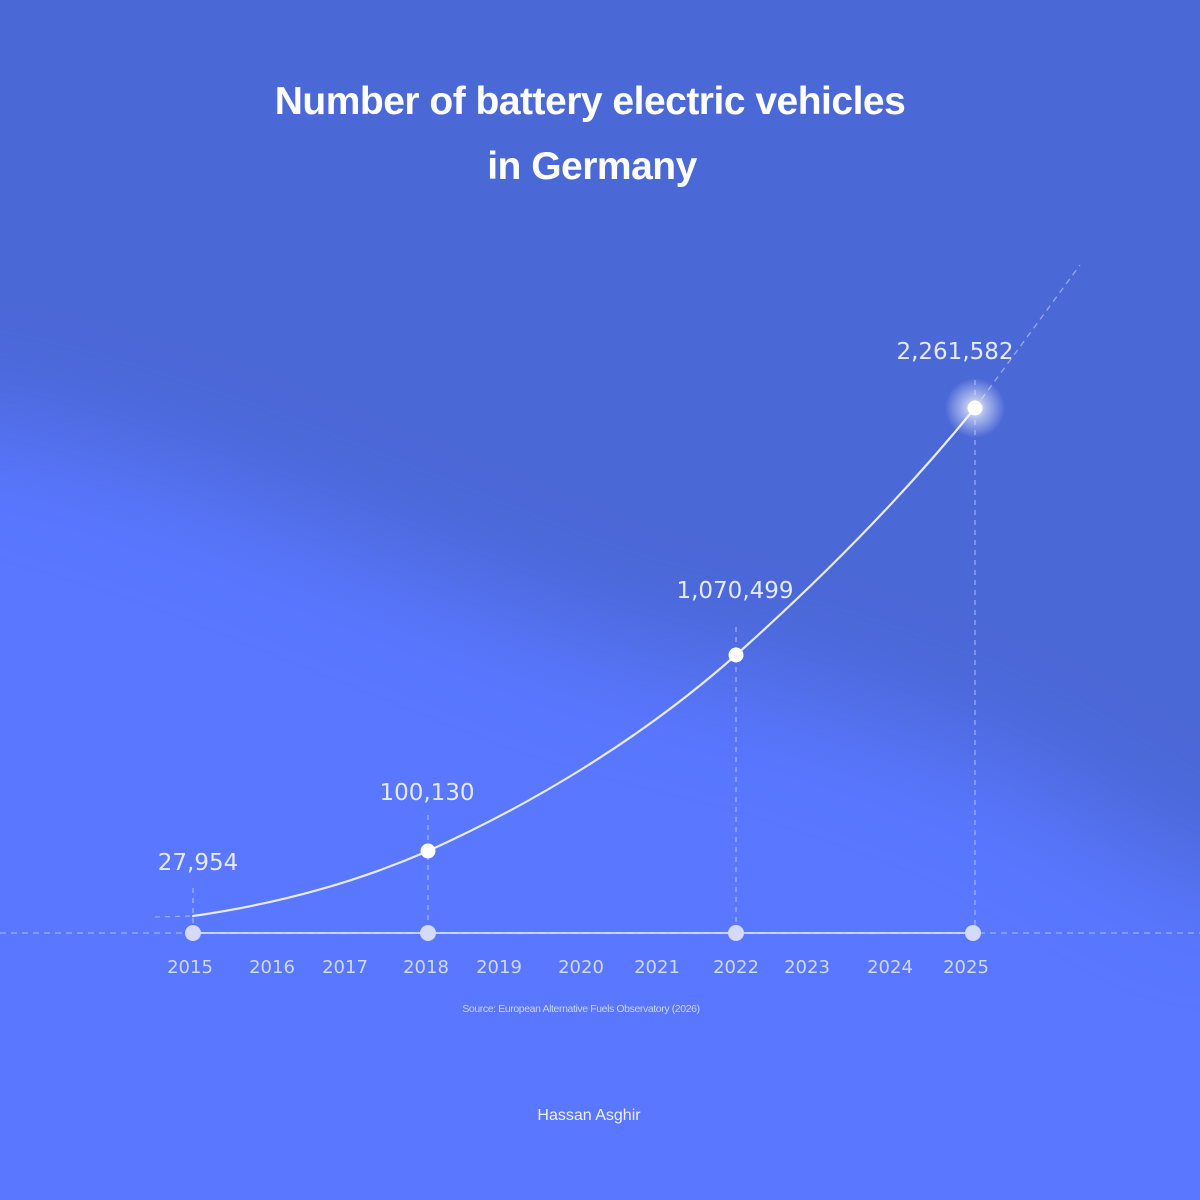  What do you see at coordinates (427, 793) in the screenshot?
I see `value-label-2018: 100,130` at bounding box center [427, 793].